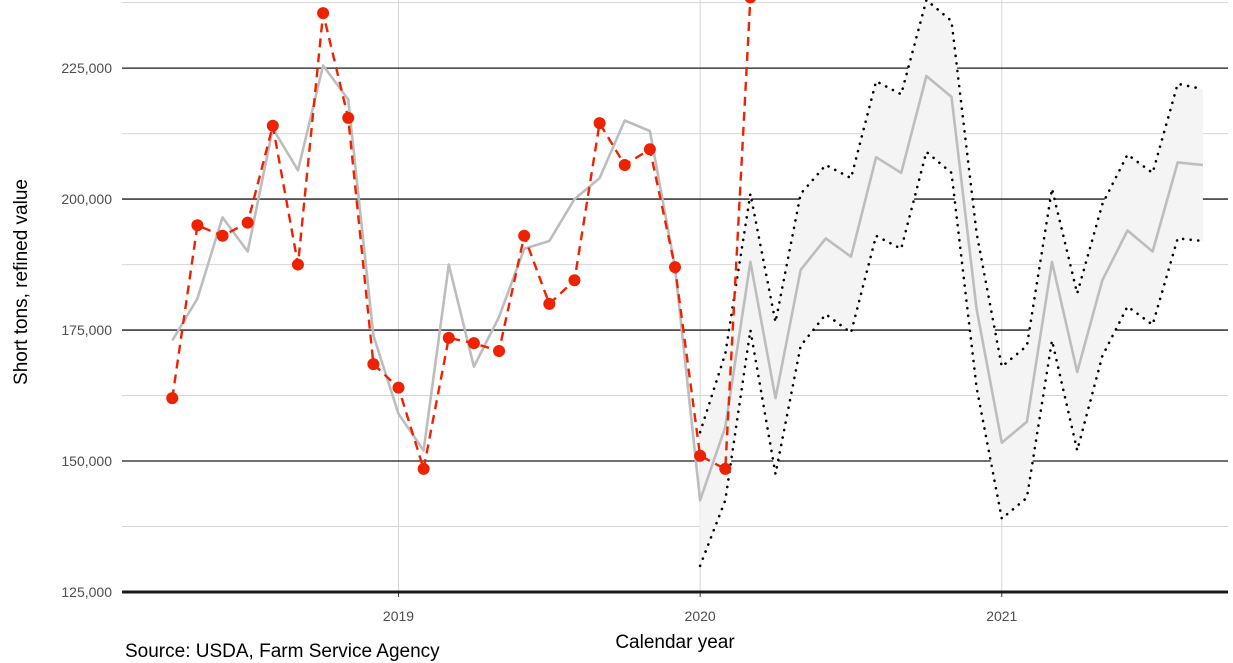  What do you see at coordinates (86, 199) in the screenshot?
I see `y-tick-label: 200,000` at bounding box center [86, 199].